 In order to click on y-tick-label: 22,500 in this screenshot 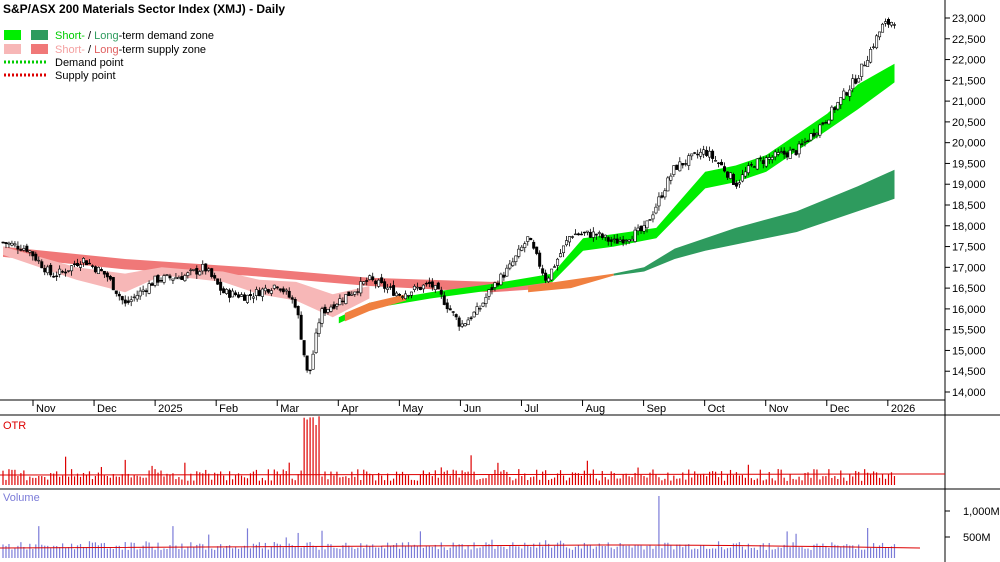, I will do `click(969, 40)`.